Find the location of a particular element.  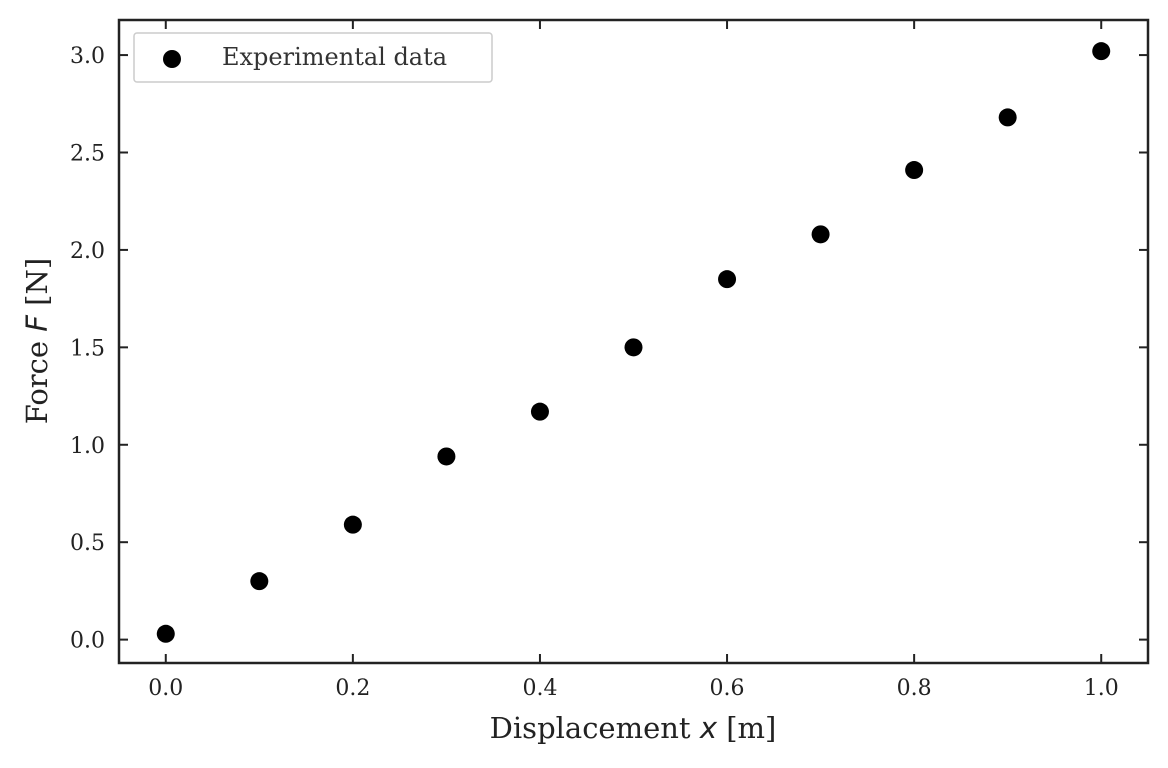

x-tick-label: 0.0 is located at coordinates (165, 688).